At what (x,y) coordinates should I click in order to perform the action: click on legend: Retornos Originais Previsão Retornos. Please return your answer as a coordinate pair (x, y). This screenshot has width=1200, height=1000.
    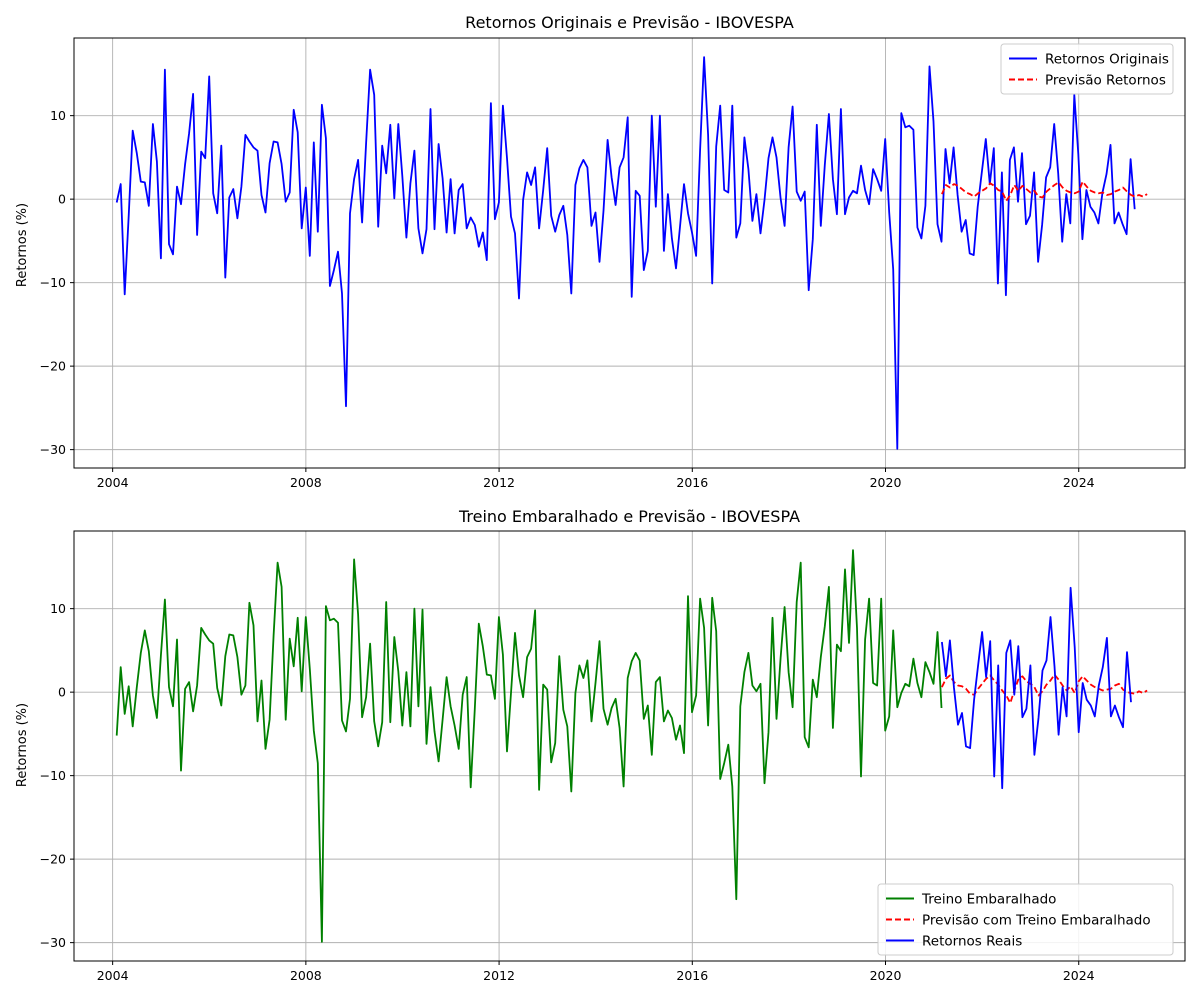
    Looking at the image, I should click on (1087, 69).